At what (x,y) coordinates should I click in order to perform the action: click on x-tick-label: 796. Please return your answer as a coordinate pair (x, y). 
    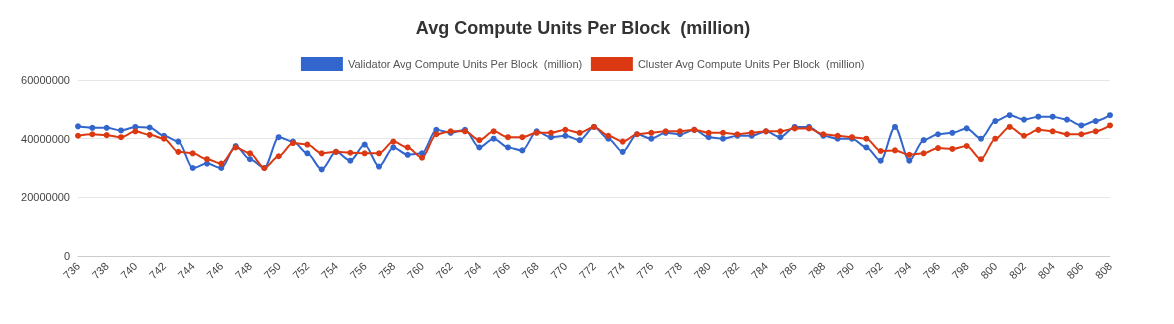
    Looking at the image, I should click on (931, 270).